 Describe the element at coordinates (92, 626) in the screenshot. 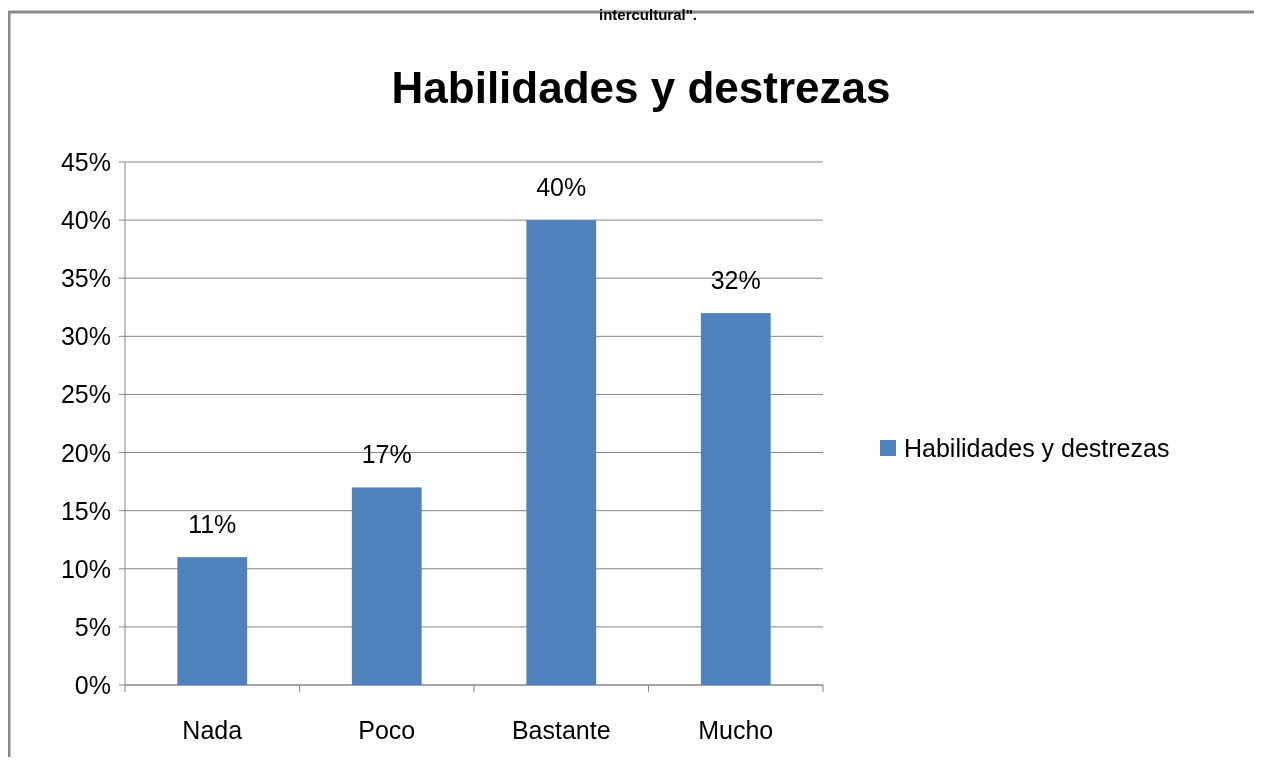

I see `y-tick-label: 5%` at that location.